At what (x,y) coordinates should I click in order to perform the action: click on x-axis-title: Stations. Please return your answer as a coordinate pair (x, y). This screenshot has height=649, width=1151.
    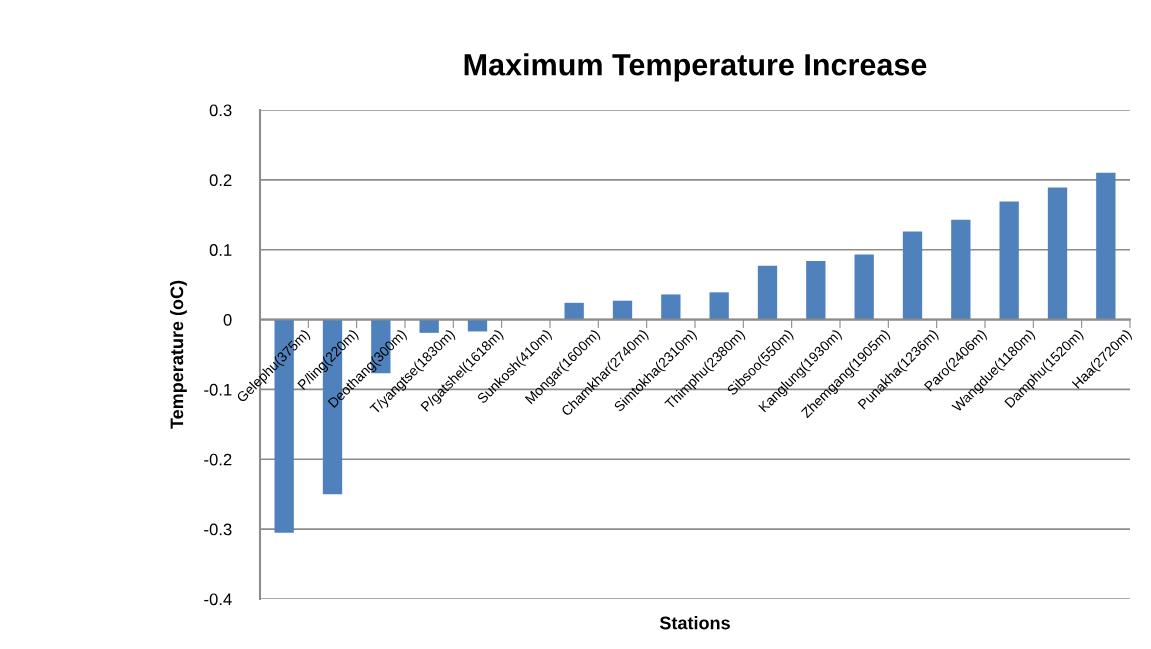
    Looking at the image, I should click on (694, 623).